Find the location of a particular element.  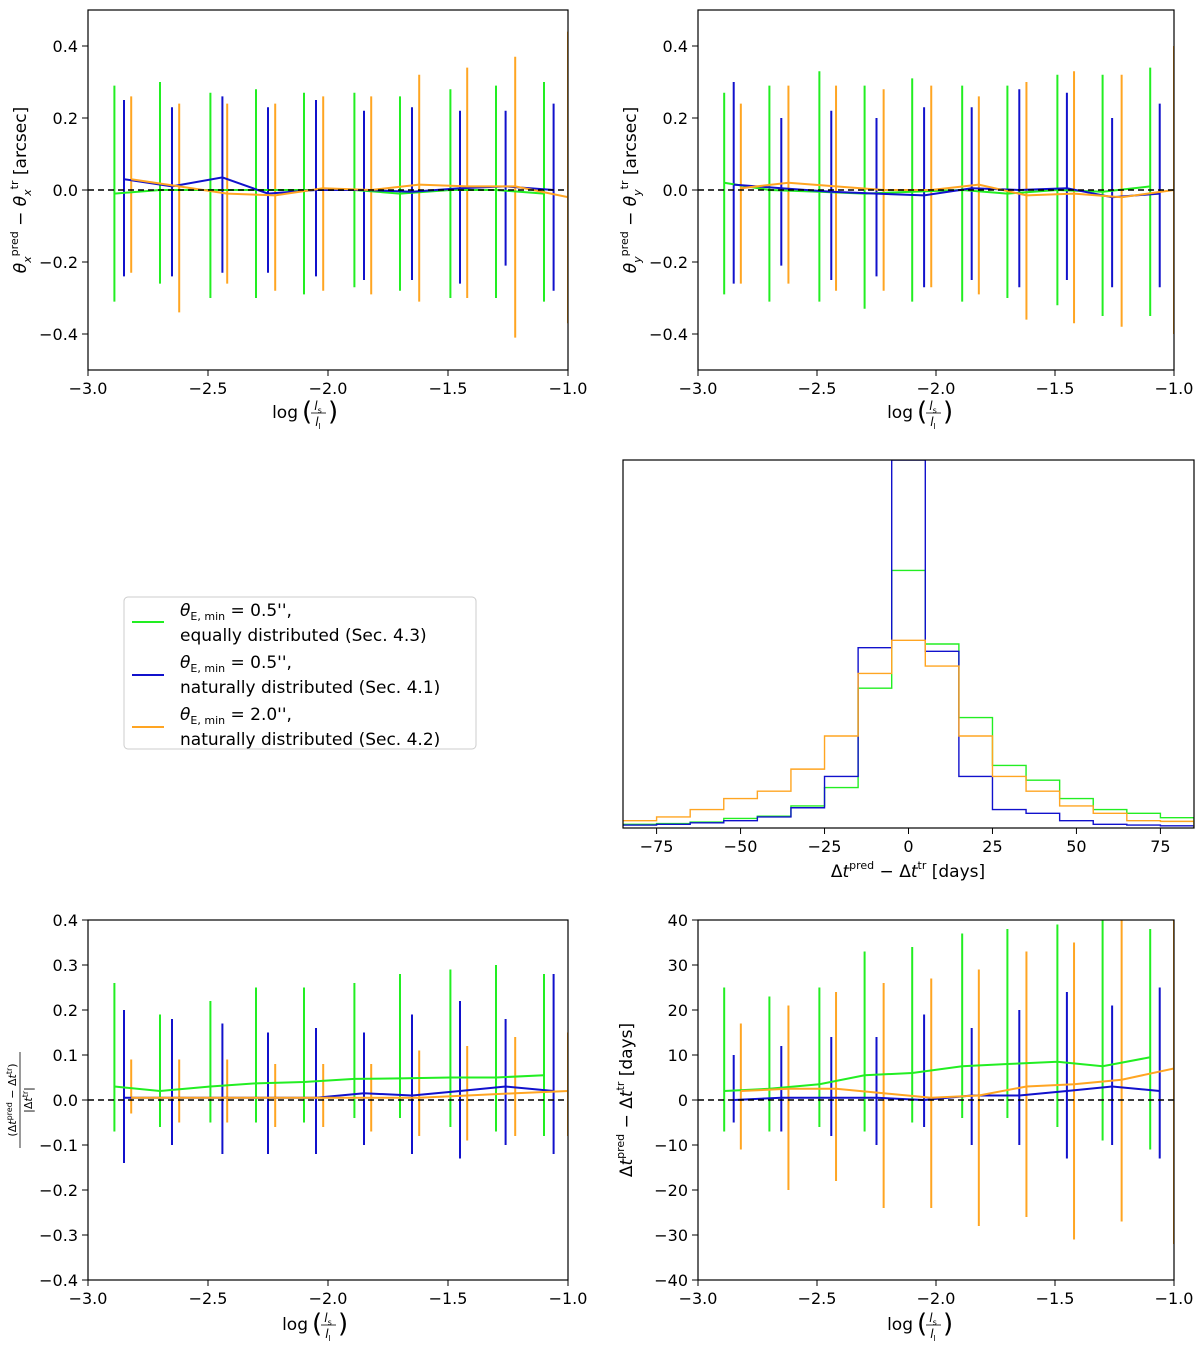

y-tick-label: 0.3 is located at coordinates (65, 965).